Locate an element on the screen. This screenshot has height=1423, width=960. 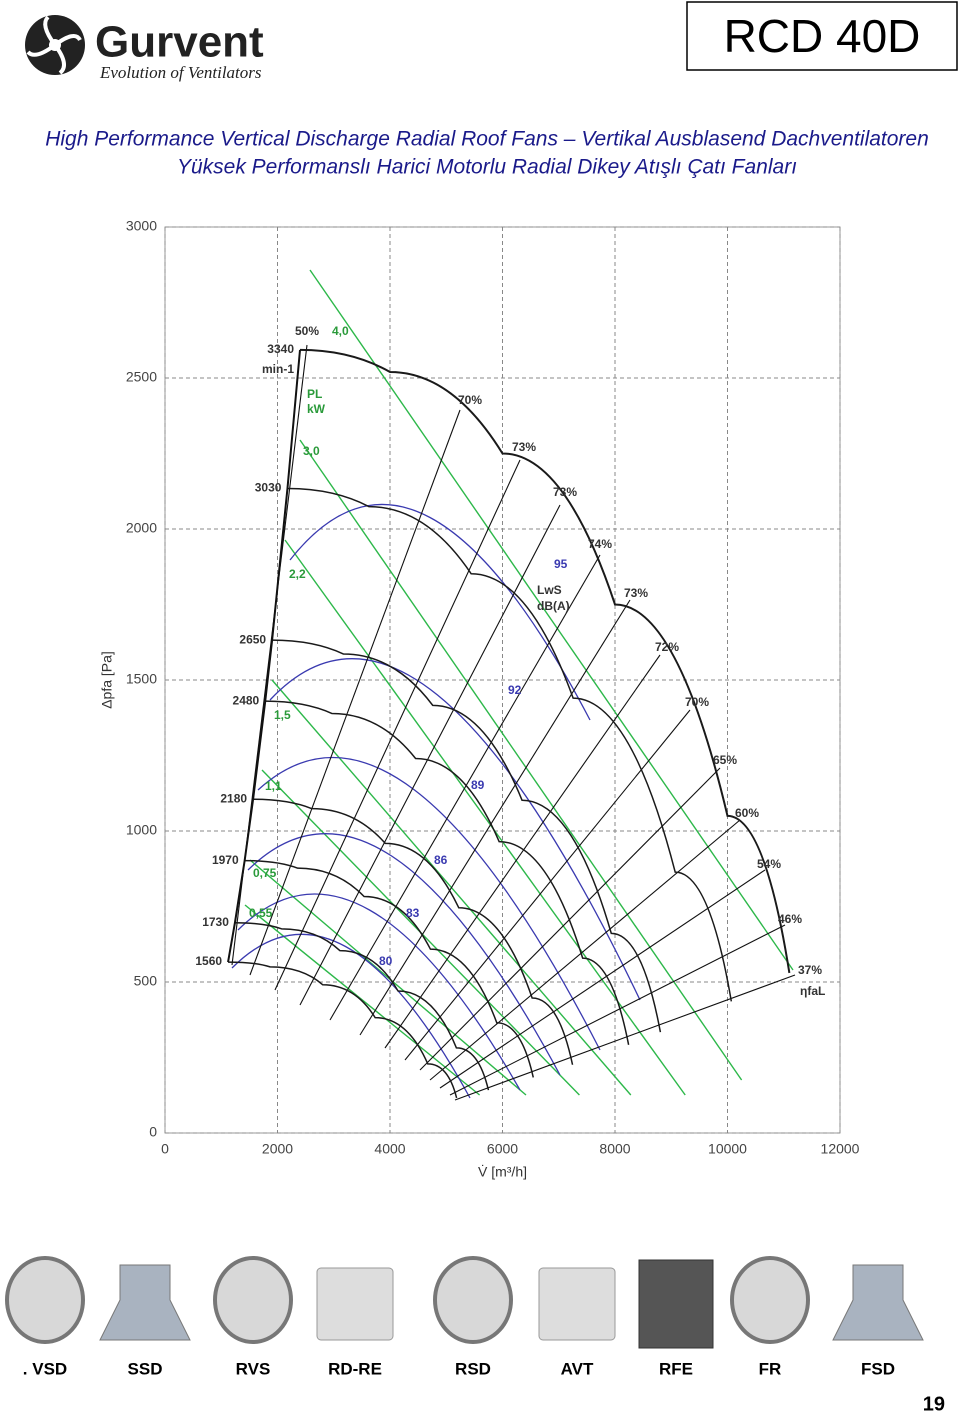
speed-label: 1730 is located at coordinates (215, 922).